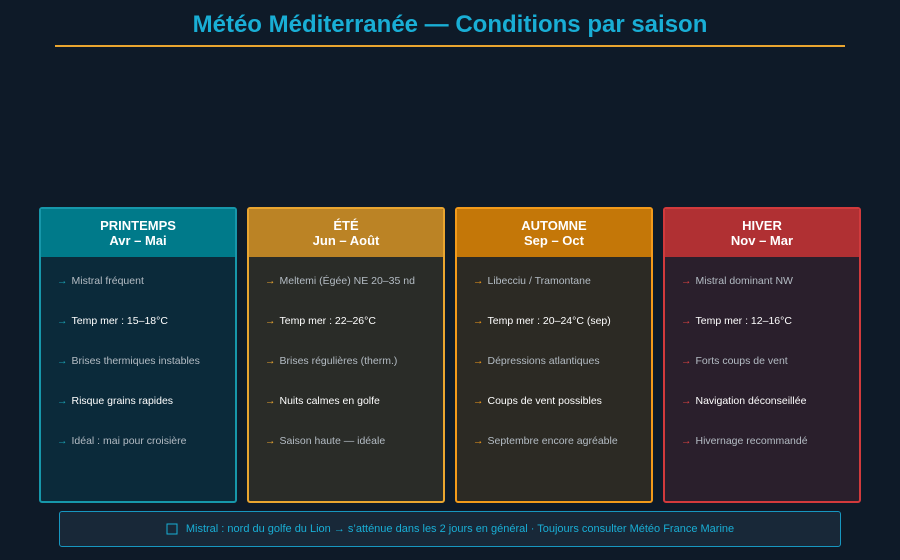 The width and height of the screenshot is (900, 560). Describe the element at coordinates (768, 295) in the screenshot. I see `condition-item: Mistral dominant NW` at that location.